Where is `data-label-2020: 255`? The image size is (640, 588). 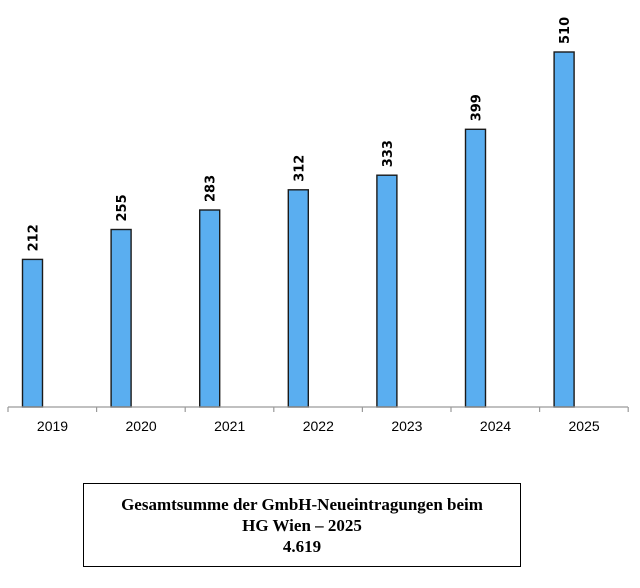
data-label-2020: 255 is located at coordinates (122, 207).